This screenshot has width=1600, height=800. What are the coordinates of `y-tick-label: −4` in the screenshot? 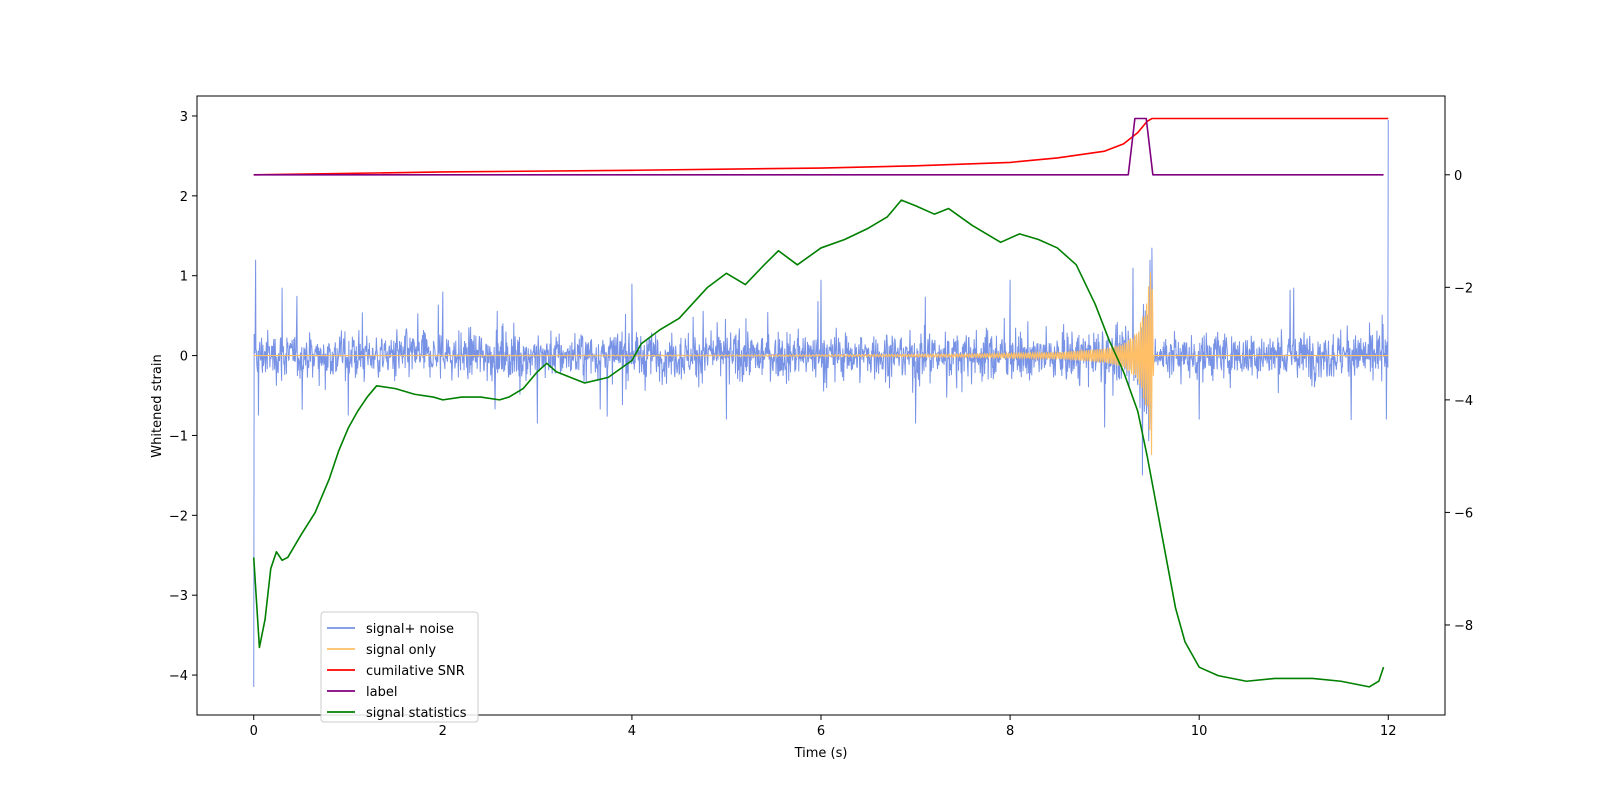 It's located at (178, 676).